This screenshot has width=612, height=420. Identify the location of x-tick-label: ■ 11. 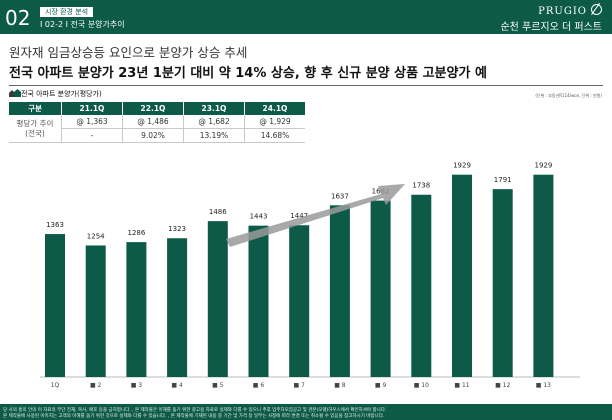
(461, 385).